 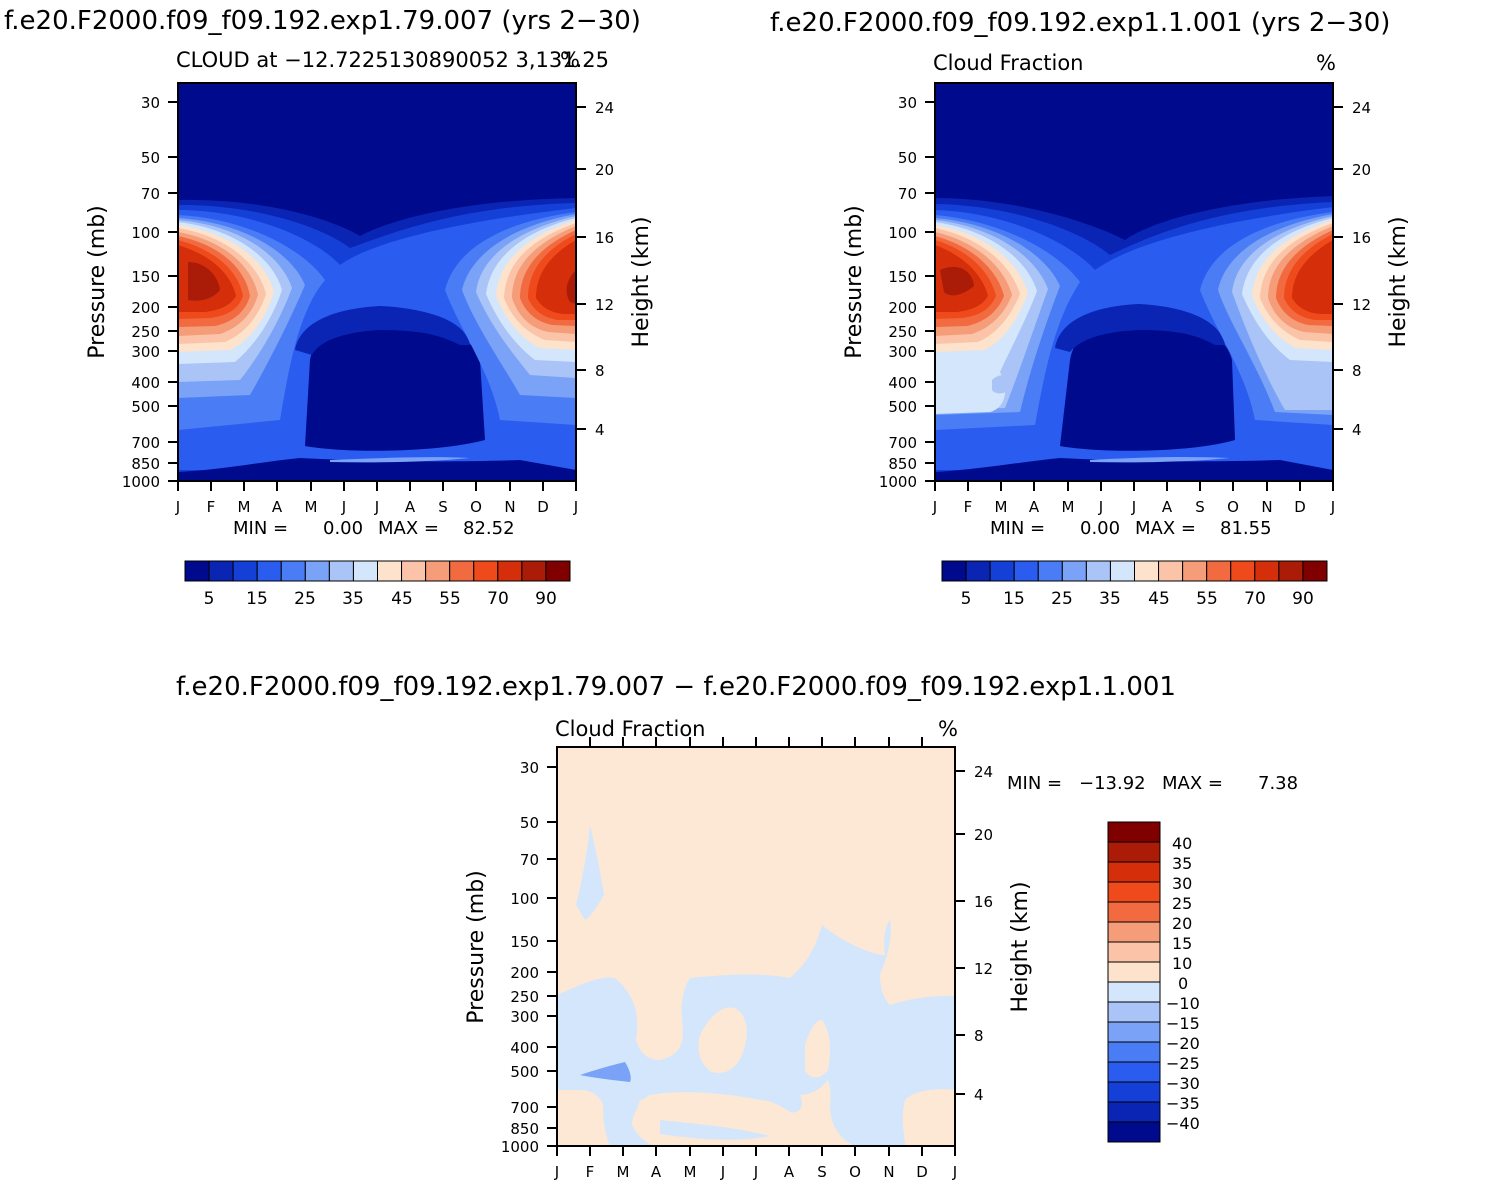 What do you see at coordinates (1183, 983) in the screenshot?
I see `colorbar-label: 0` at bounding box center [1183, 983].